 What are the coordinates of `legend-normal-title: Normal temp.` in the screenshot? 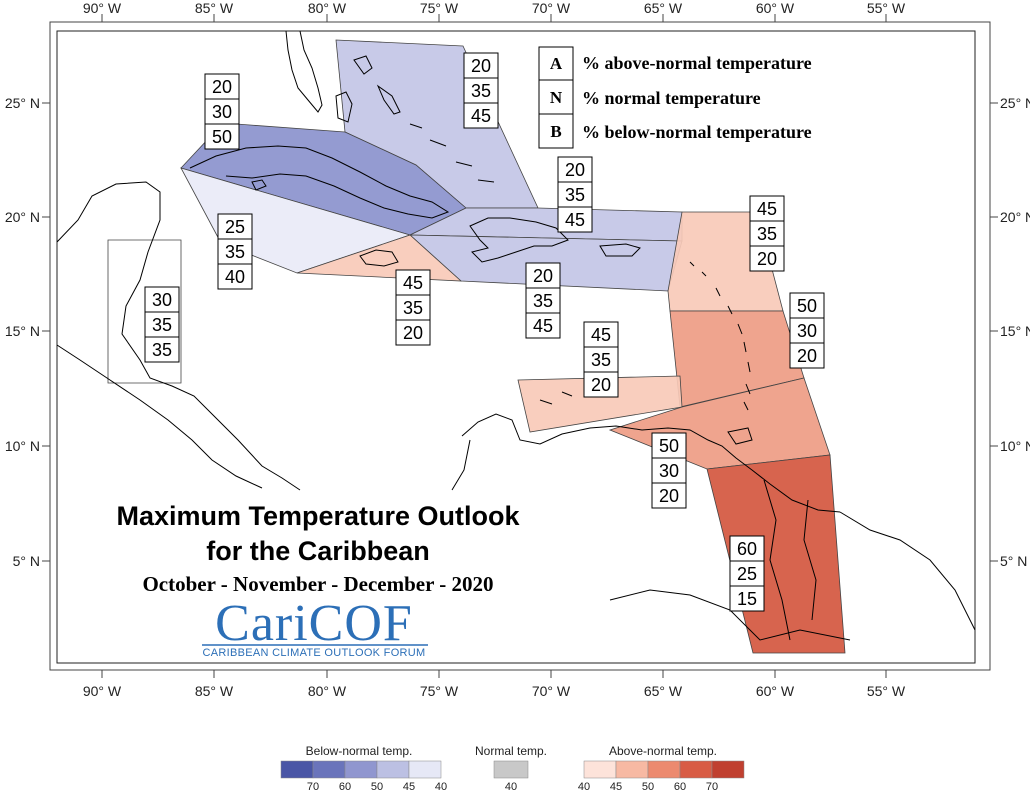 It's located at (511, 751).